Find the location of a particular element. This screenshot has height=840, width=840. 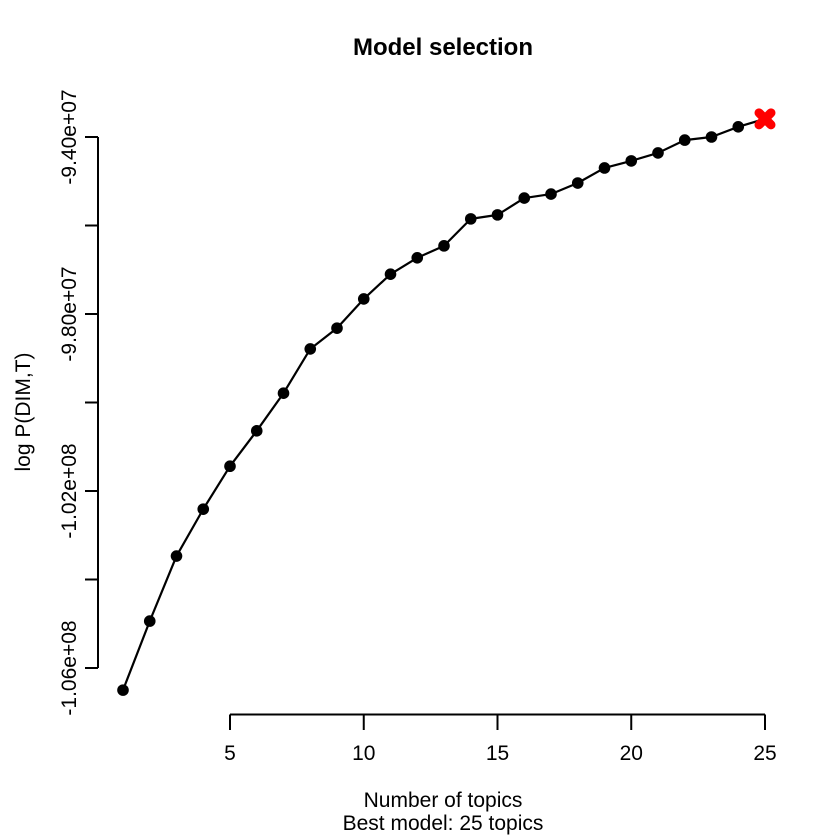

x-axis-sublabel: Best model: 25 topics is located at coordinates (443, 823).